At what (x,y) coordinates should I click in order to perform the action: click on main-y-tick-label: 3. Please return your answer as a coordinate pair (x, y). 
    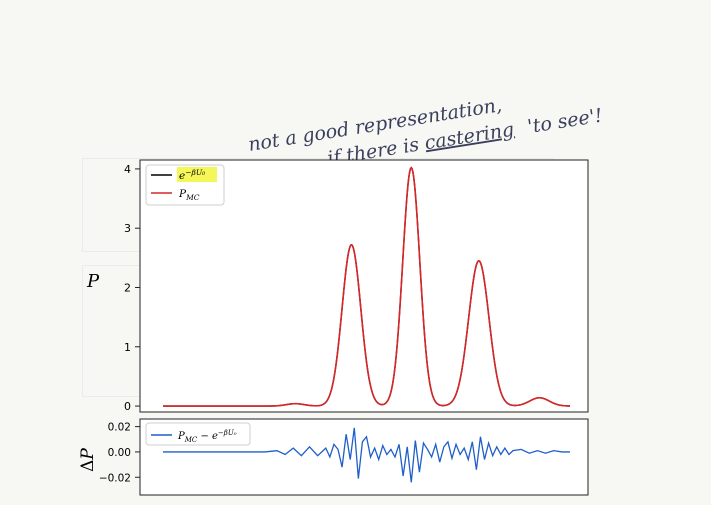
    Looking at the image, I should click on (127, 228).